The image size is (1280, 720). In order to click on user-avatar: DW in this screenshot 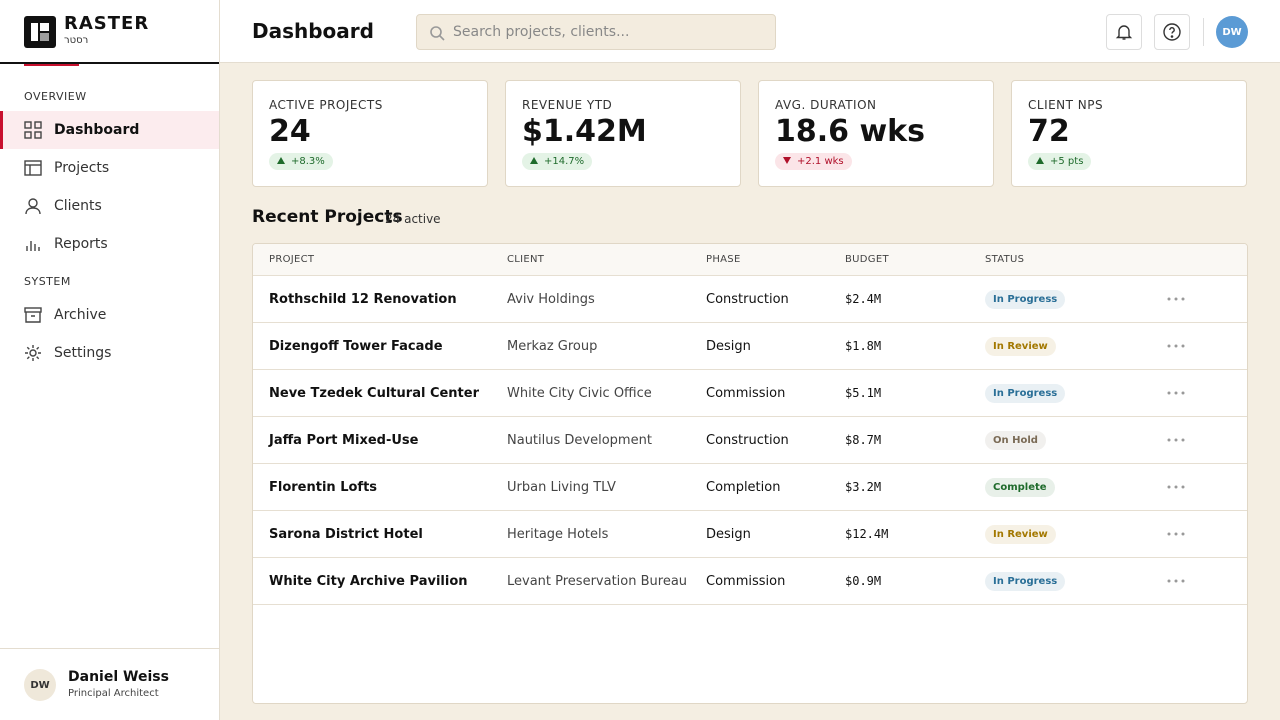, I will do `click(40, 685)`.